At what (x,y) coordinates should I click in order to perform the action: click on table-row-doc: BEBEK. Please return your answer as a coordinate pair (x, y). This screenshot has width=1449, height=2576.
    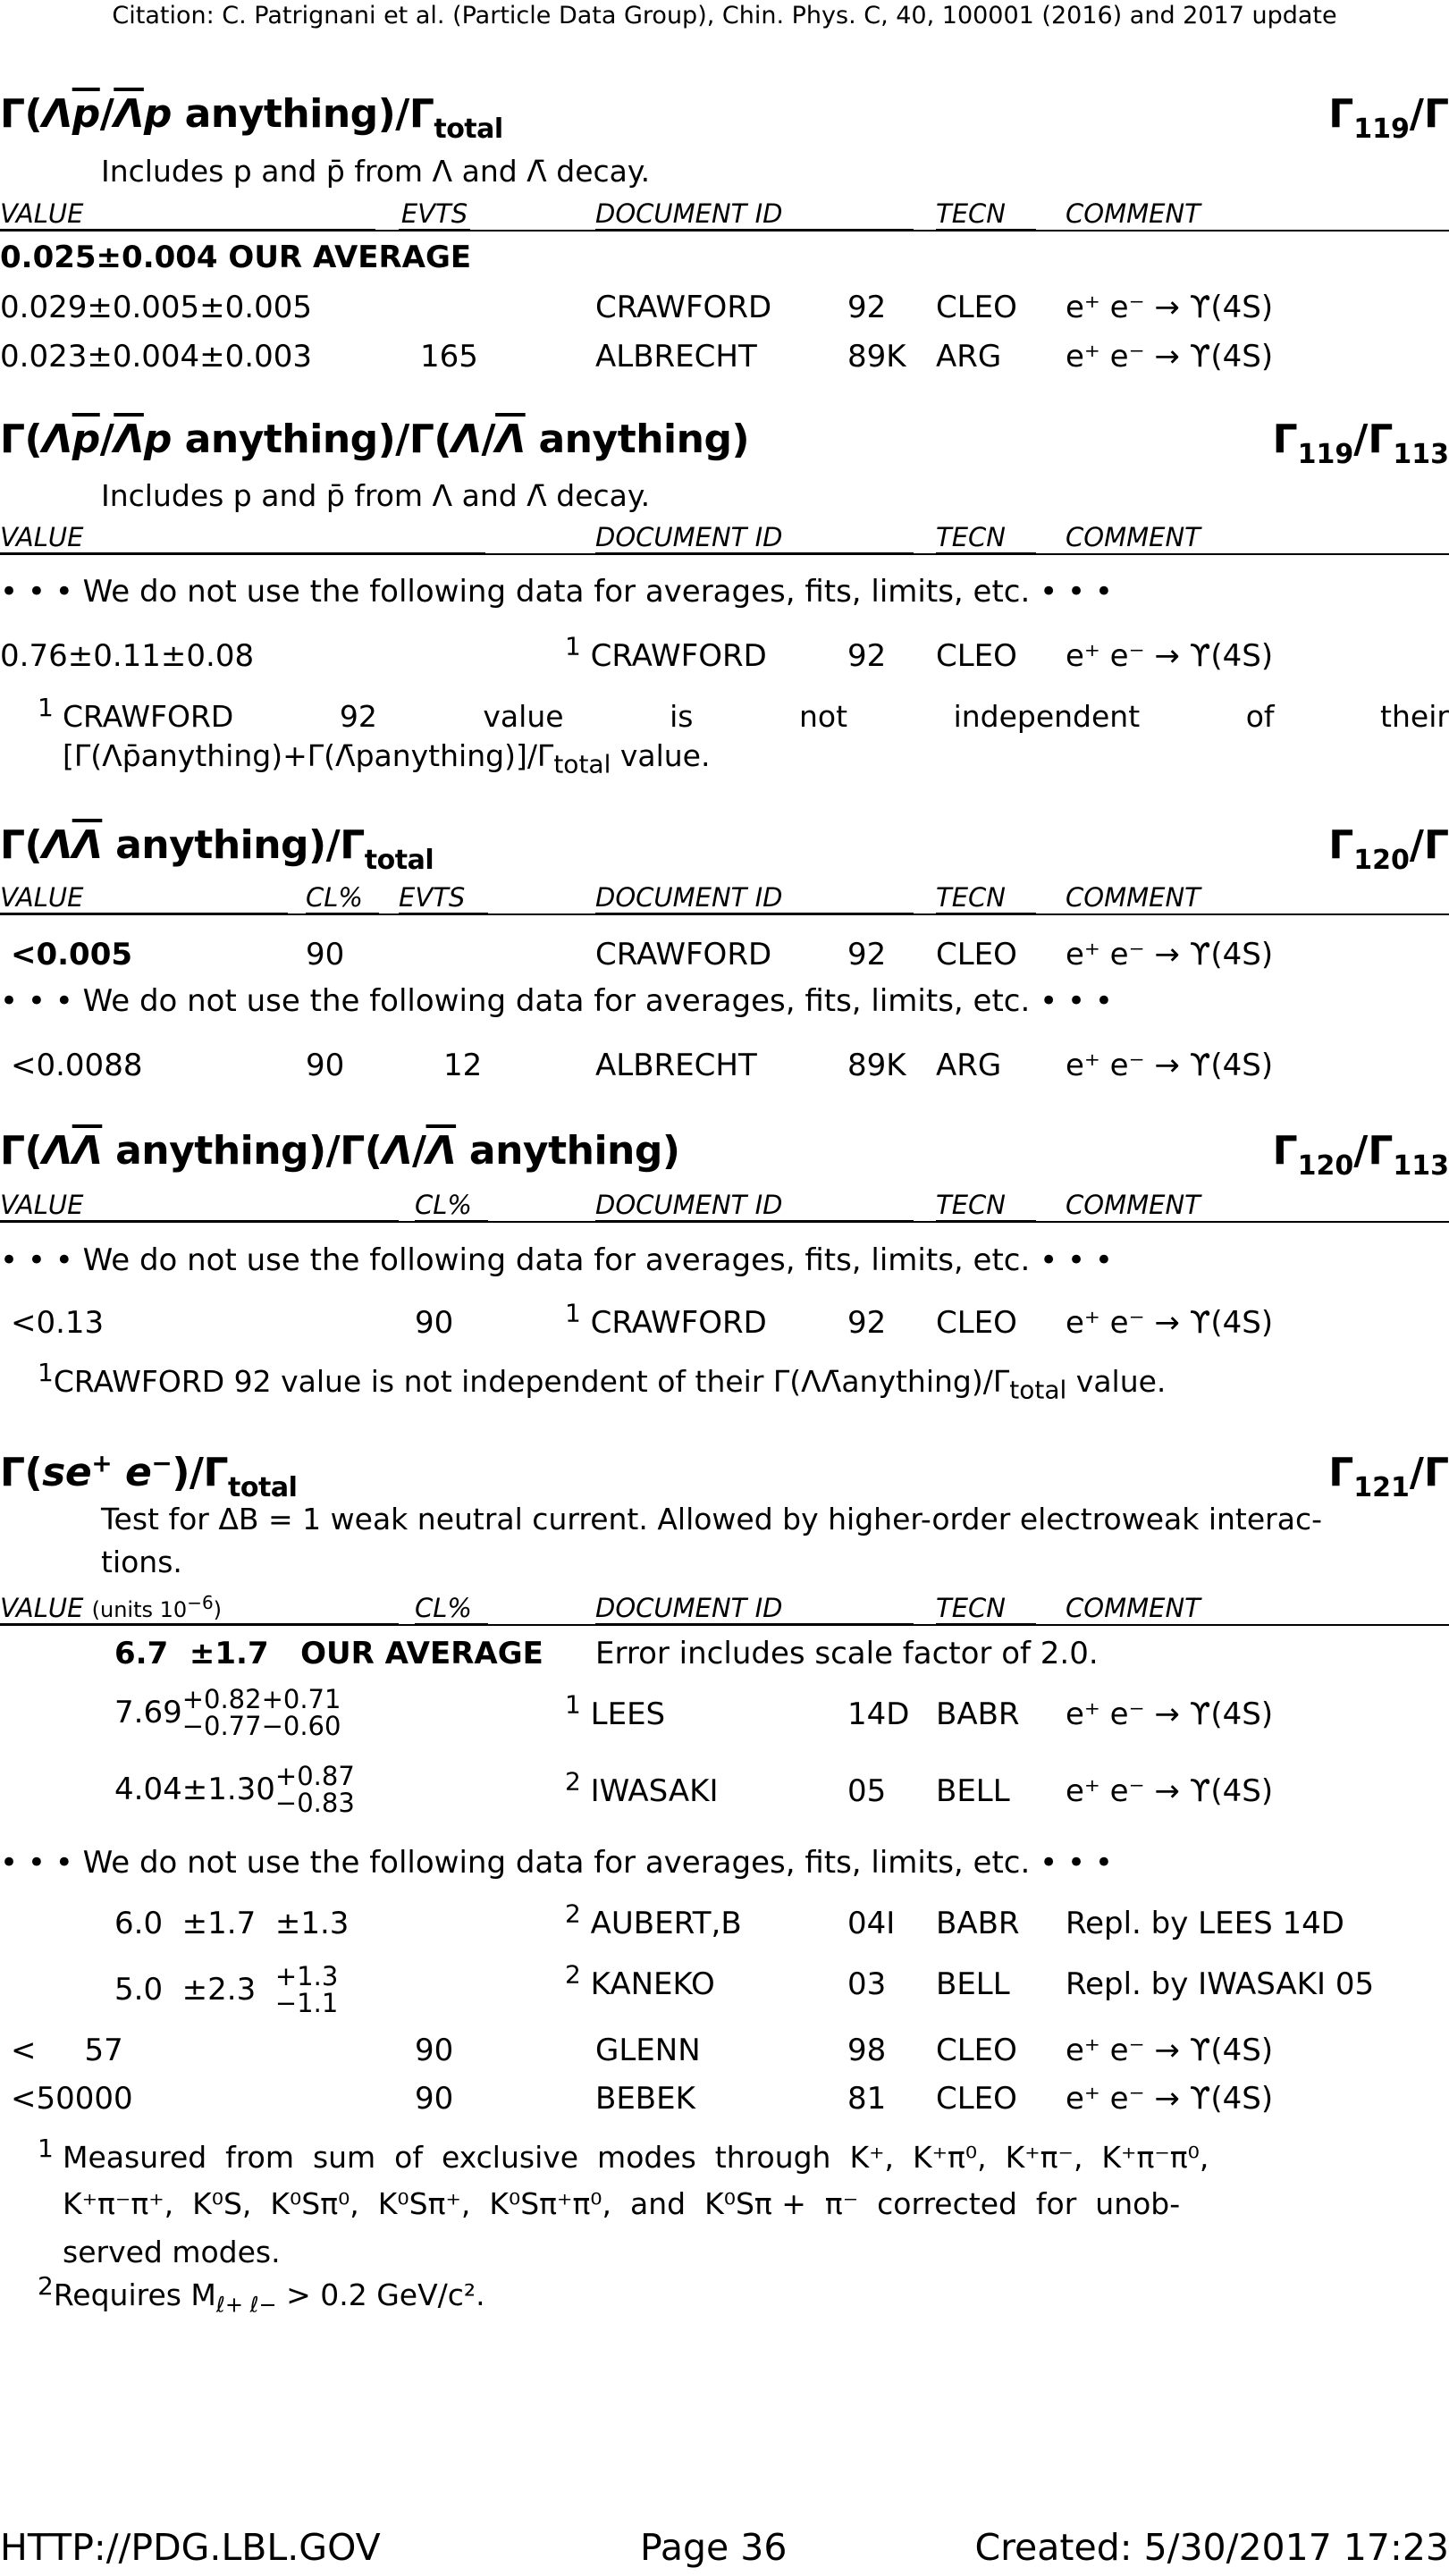
    Looking at the image, I should click on (645, 2099).